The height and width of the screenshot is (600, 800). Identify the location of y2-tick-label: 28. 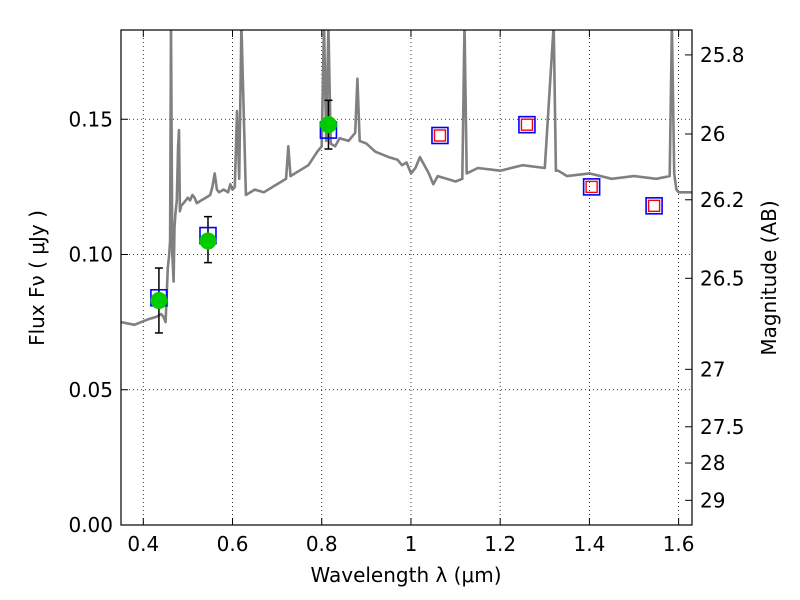
(712, 463).